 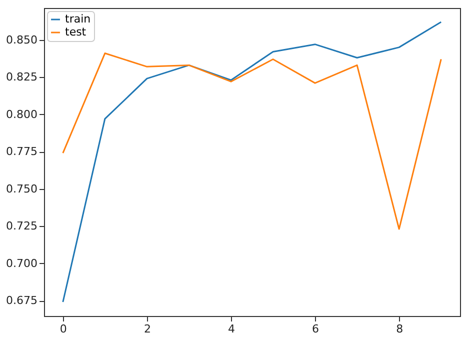 What do you see at coordinates (400, 329) in the screenshot?
I see `x-tick-label: 8` at bounding box center [400, 329].